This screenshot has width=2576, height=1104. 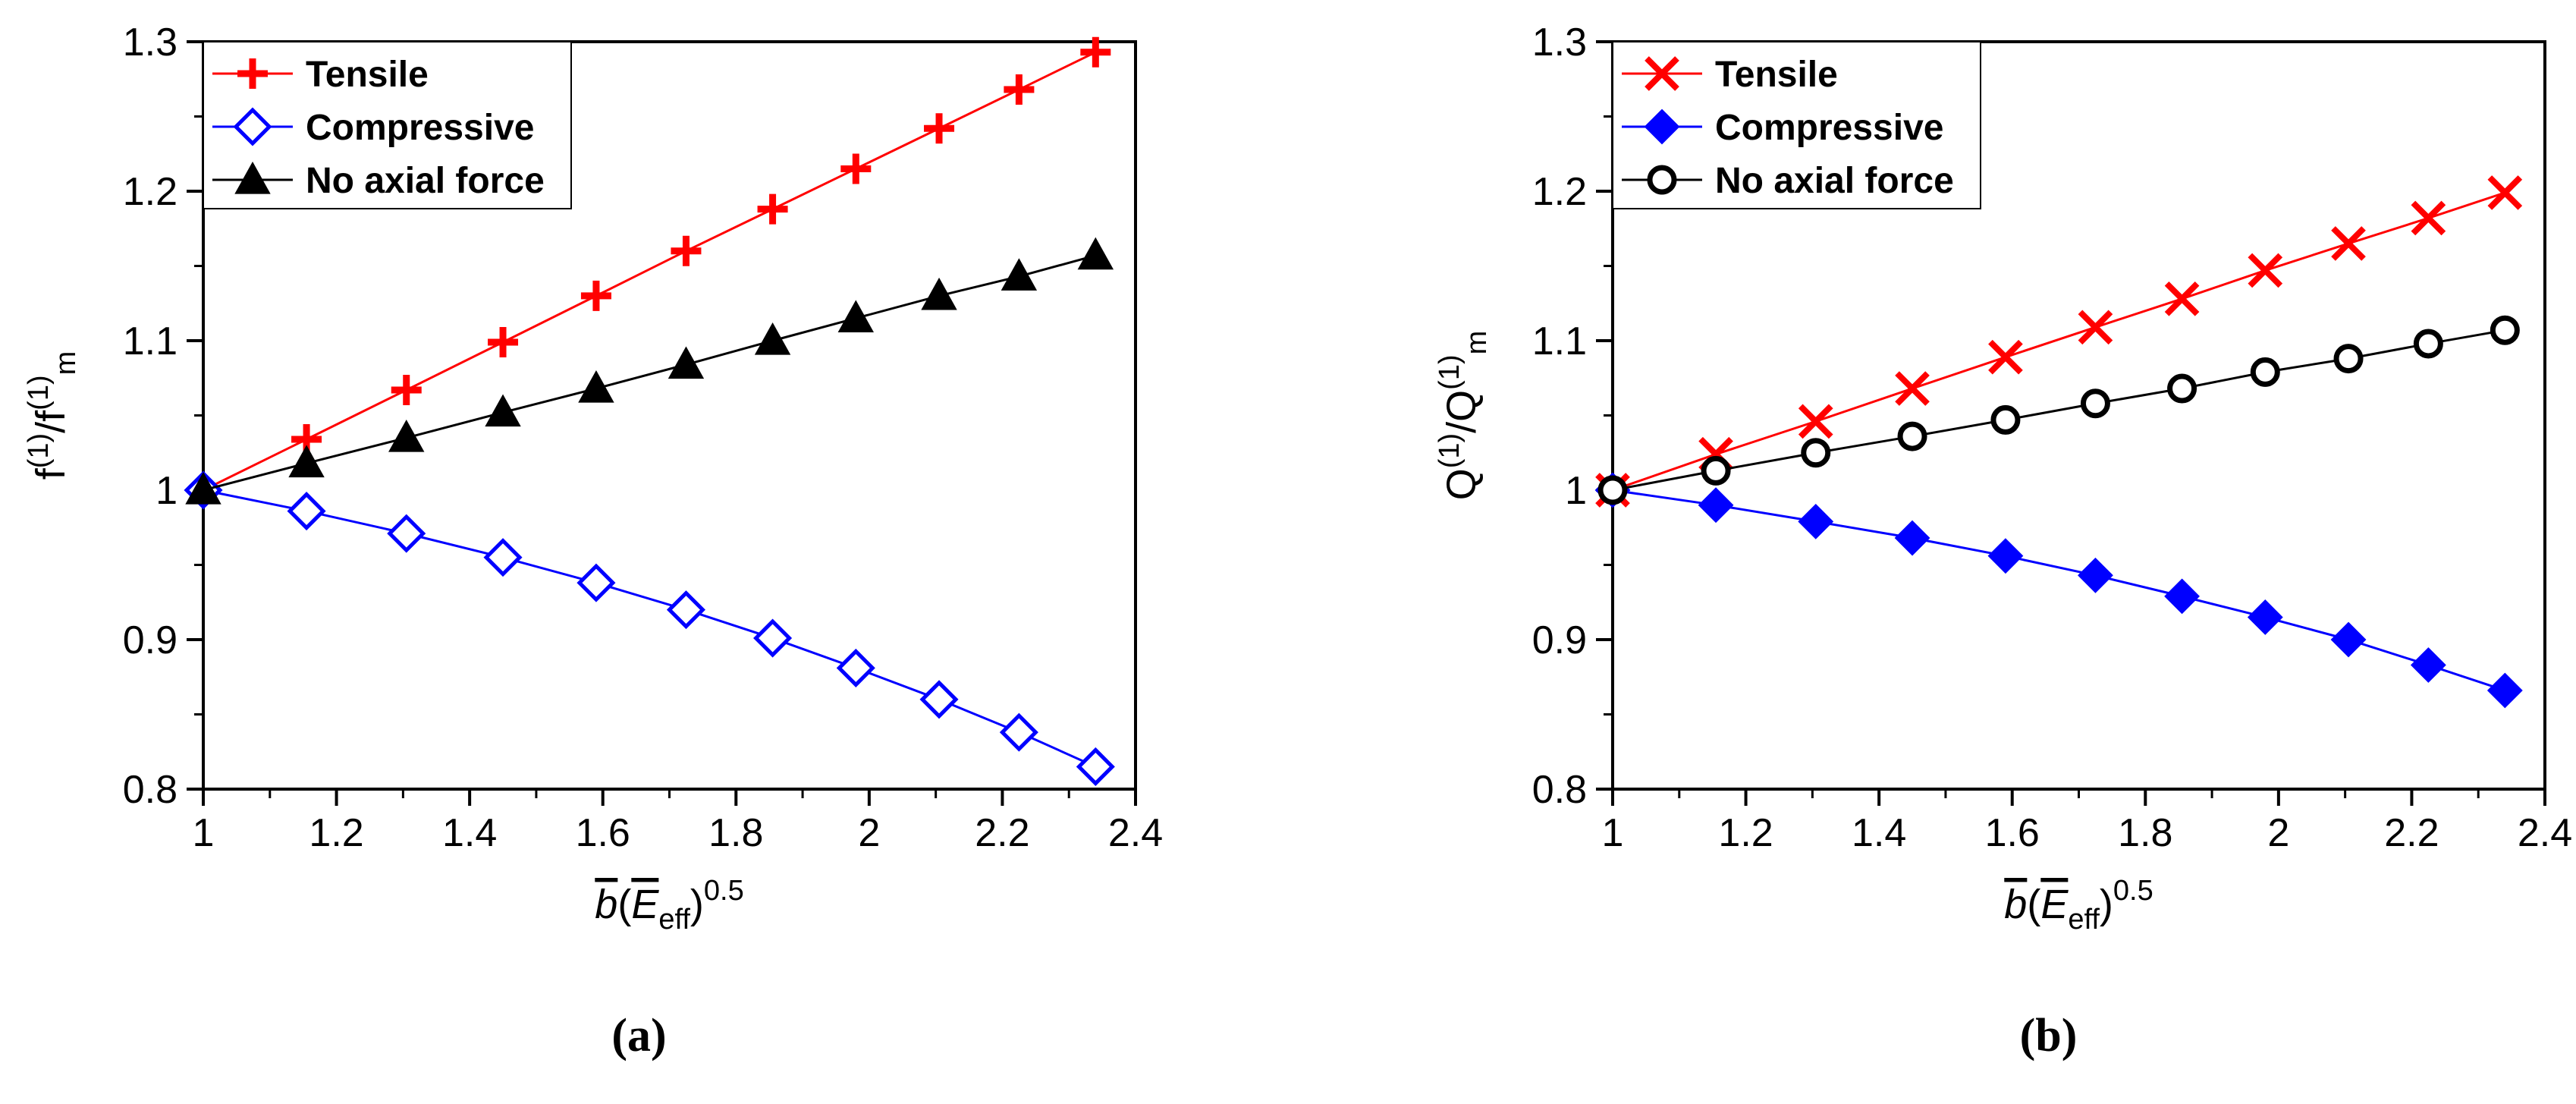 What do you see at coordinates (1796, 125) in the screenshot?
I see `legend: Tensile Compressive No axial force` at bounding box center [1796, 125].